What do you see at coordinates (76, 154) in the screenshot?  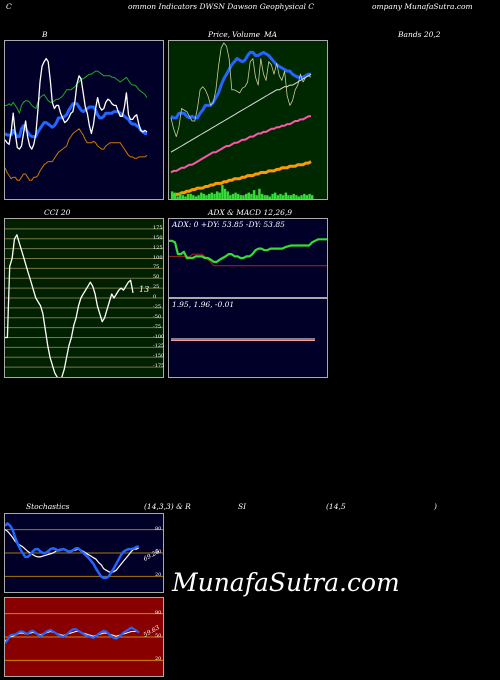 I see `bb-lower-line` at bounding box center [76, 154].